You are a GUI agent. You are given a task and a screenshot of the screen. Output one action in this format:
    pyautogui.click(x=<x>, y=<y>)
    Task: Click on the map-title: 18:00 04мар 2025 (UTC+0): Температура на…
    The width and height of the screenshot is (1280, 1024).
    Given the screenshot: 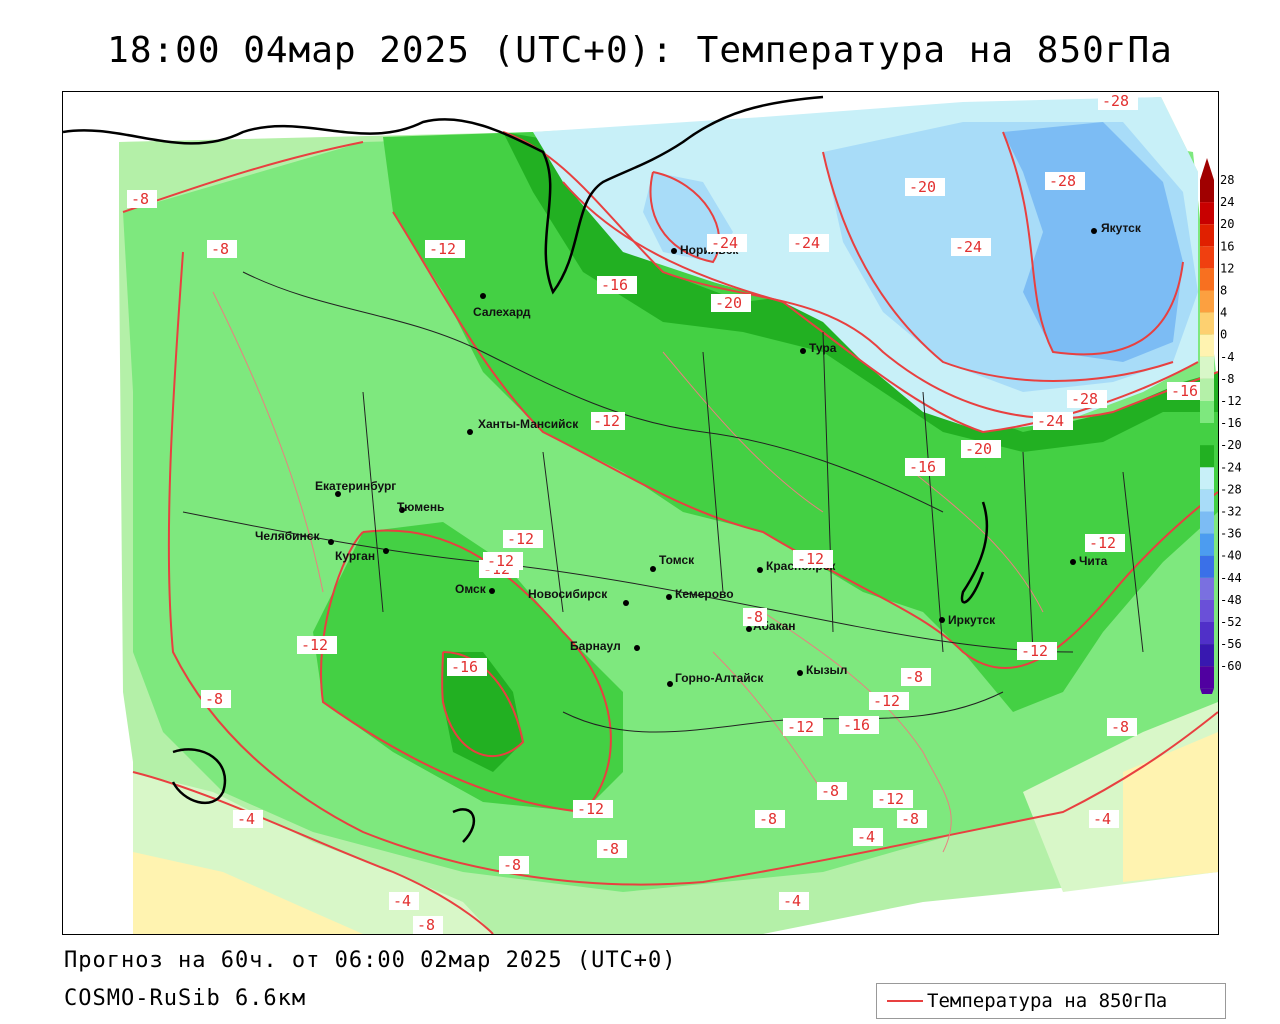 What is the action you would take?
    pyautogui.click(x=640, y=50)
    